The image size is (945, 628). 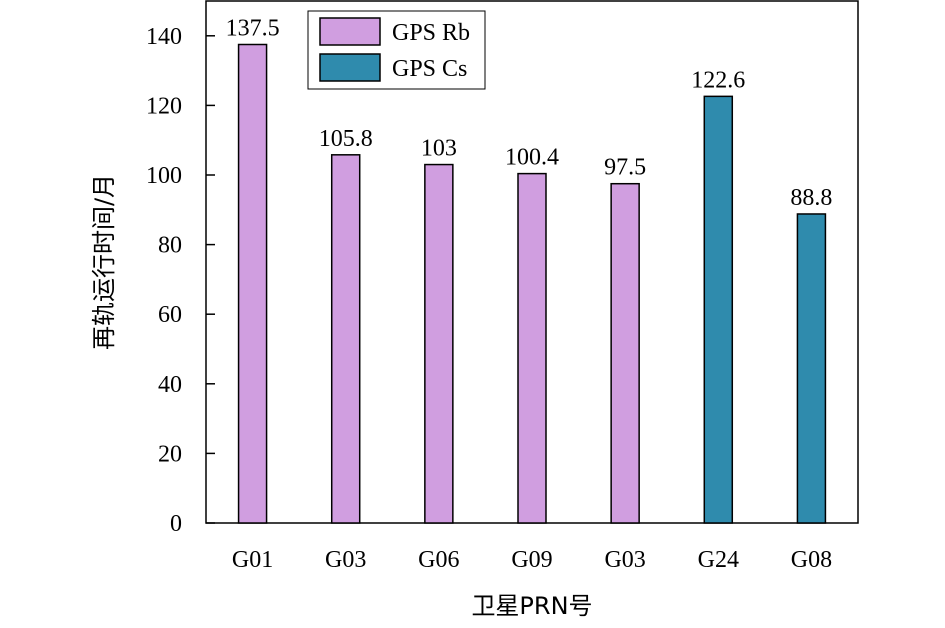 I want to click on y-tick-label: 120, so click(x=164, y=106).